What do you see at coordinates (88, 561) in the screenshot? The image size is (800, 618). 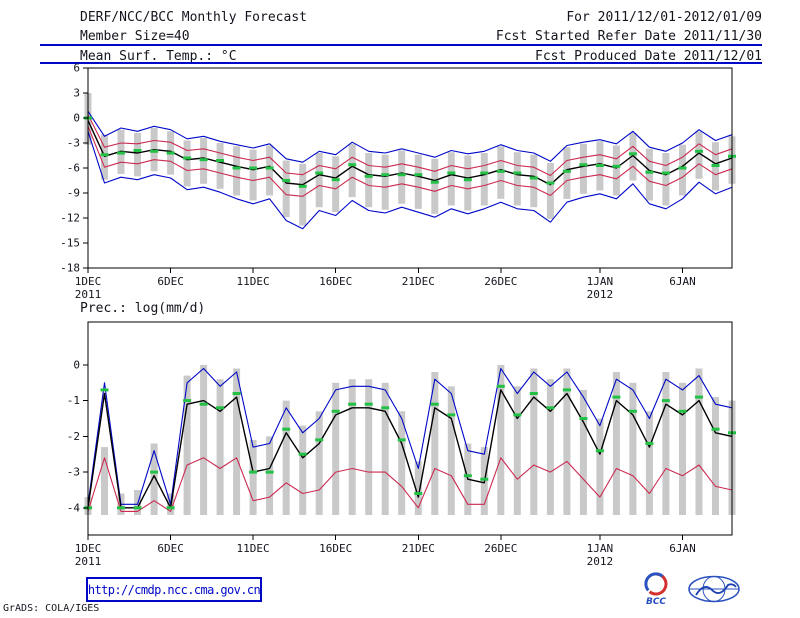 I see `axis-label: 2011` at bounding box center [88, 561].